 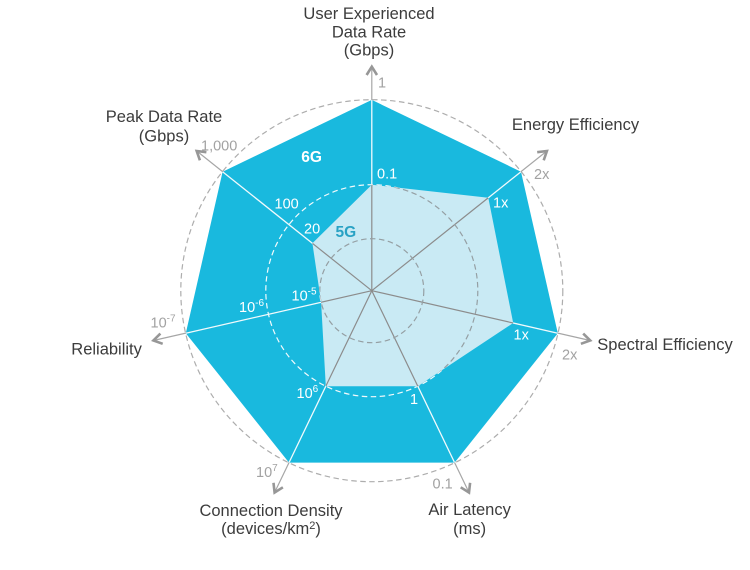 I want to click on svg-text: Peak Data Rate, so click(x=164, y=117).